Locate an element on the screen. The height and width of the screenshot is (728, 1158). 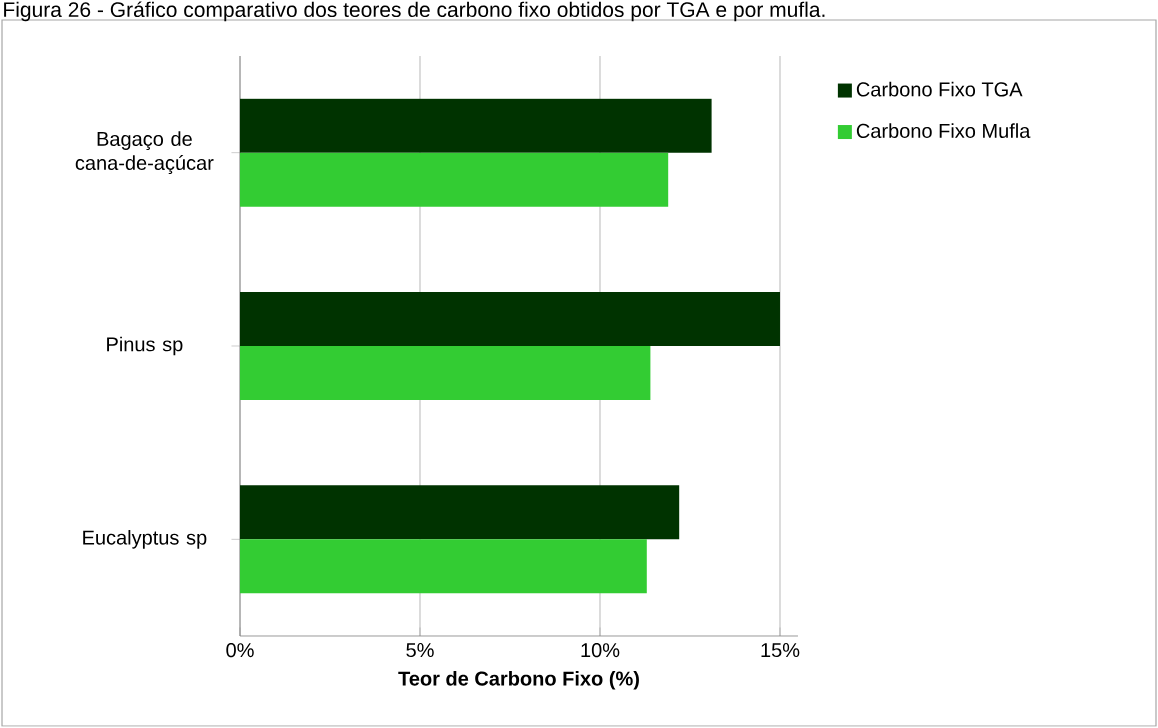
x-axis-title: Teor de Carbono Fixo (%) is located at coordinates (518, 680).